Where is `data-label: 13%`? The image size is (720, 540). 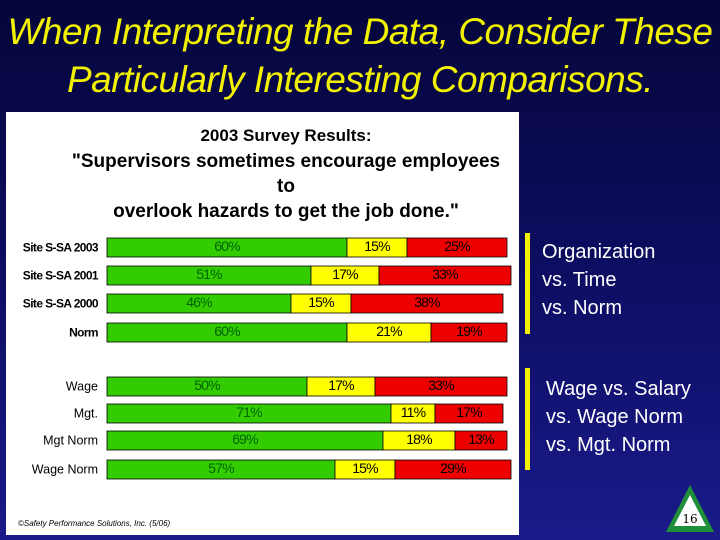 data-label: 13% is located at coordinates (481, 439).